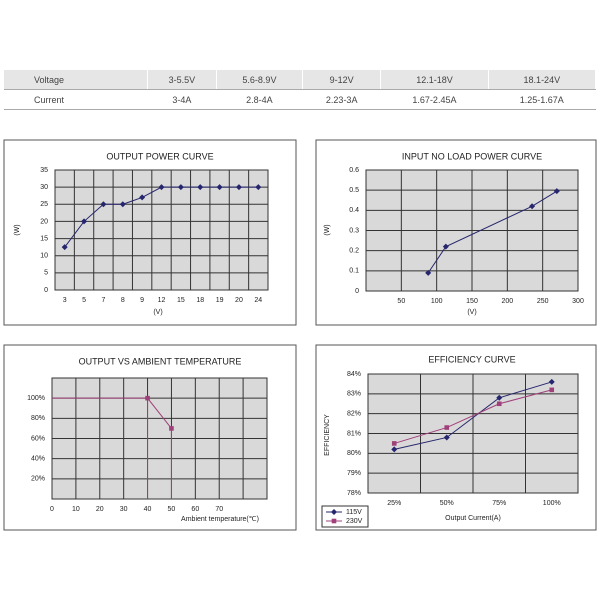 The height and width of the screenshot is (600, 600). Describe the element at coordinates (354, 414) in the screenshot. I see `y-tick-label: 82%` at that location.